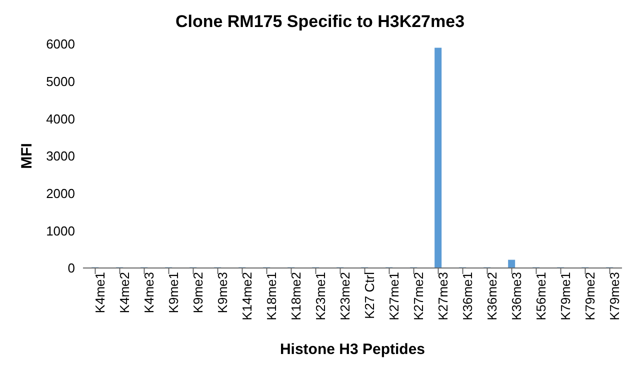 This screenshot has width=640, height=376. Describe the element at coordinates (246, 296) in the screenshot. I see `x-tick-label: K14me2` at that location.